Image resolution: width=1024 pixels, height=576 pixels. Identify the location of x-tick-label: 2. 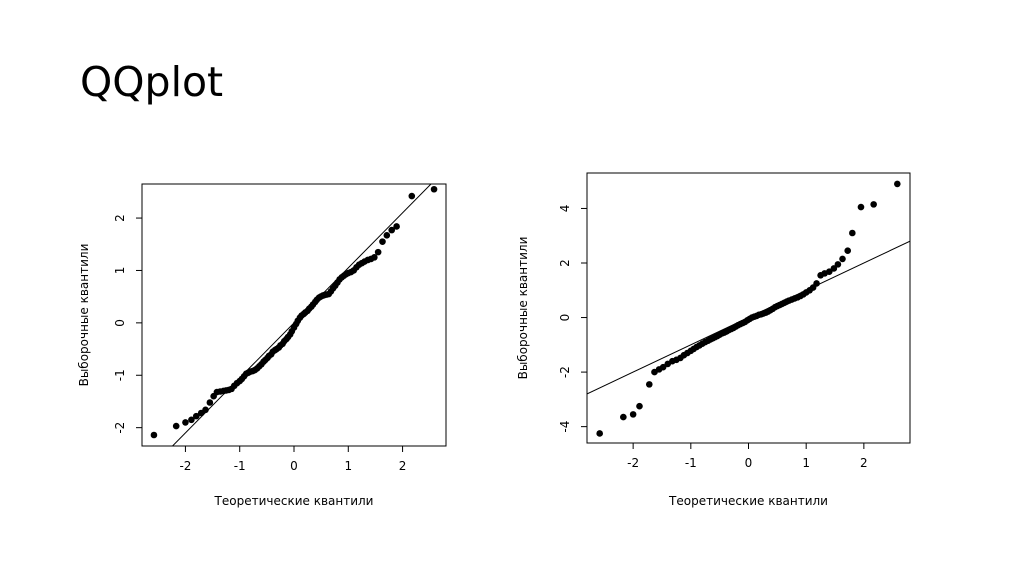
(403, 466).